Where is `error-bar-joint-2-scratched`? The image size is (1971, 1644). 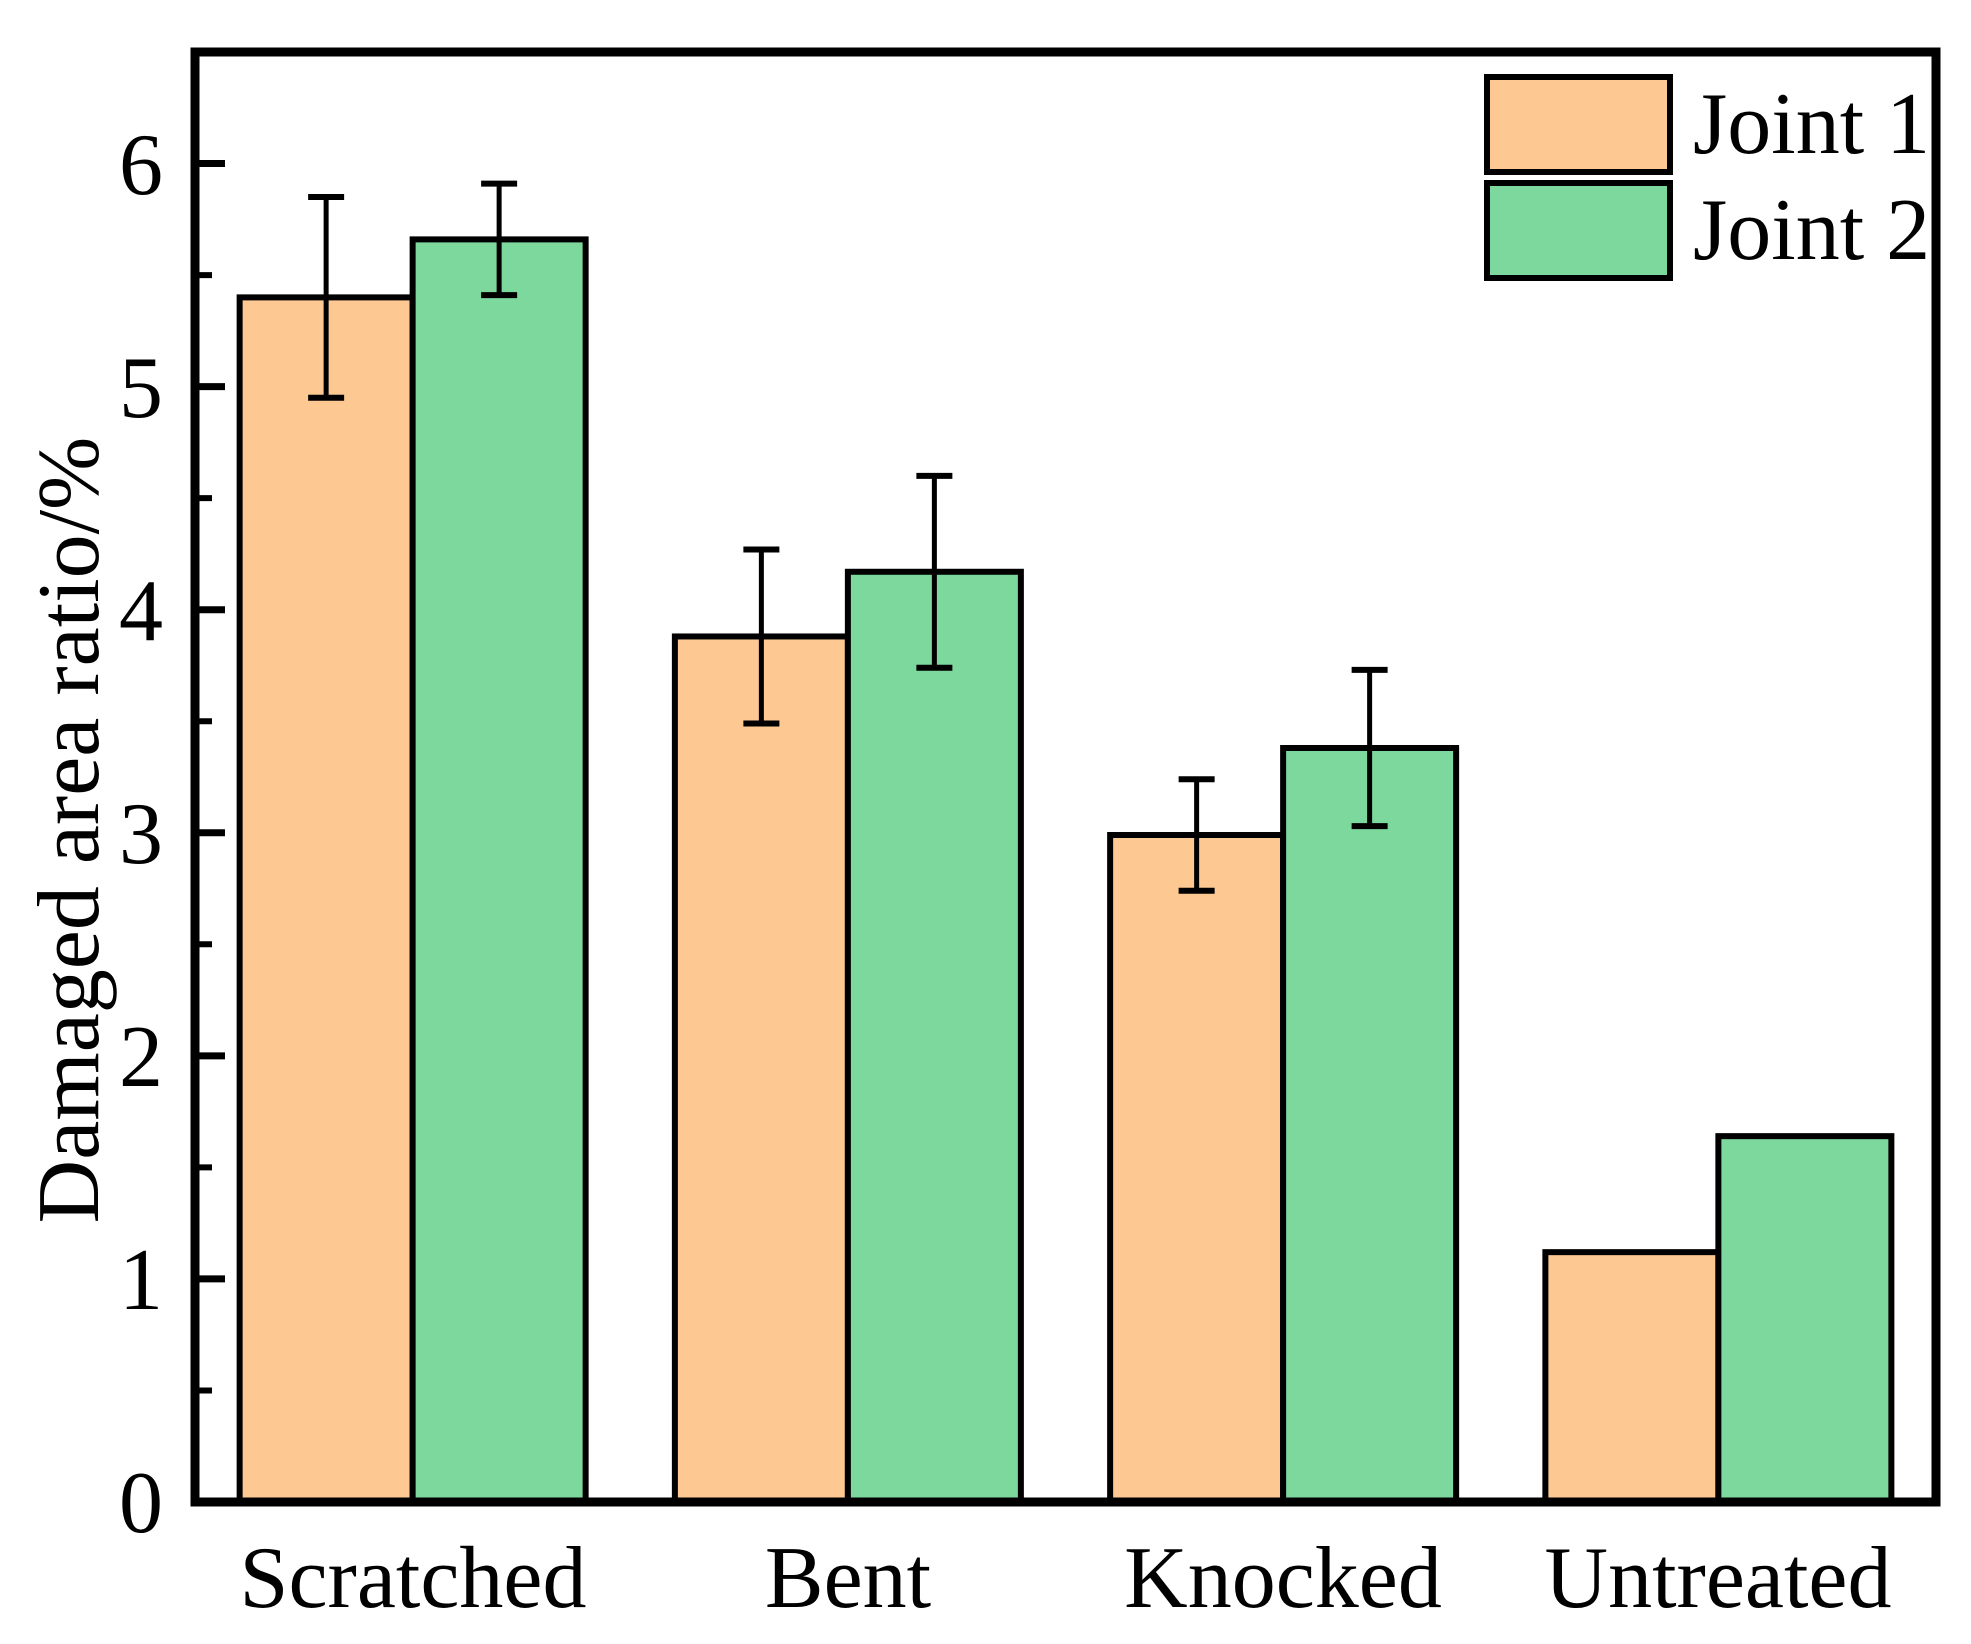
error-bar-joint-2-scratched is located at coordinates (499, 239).